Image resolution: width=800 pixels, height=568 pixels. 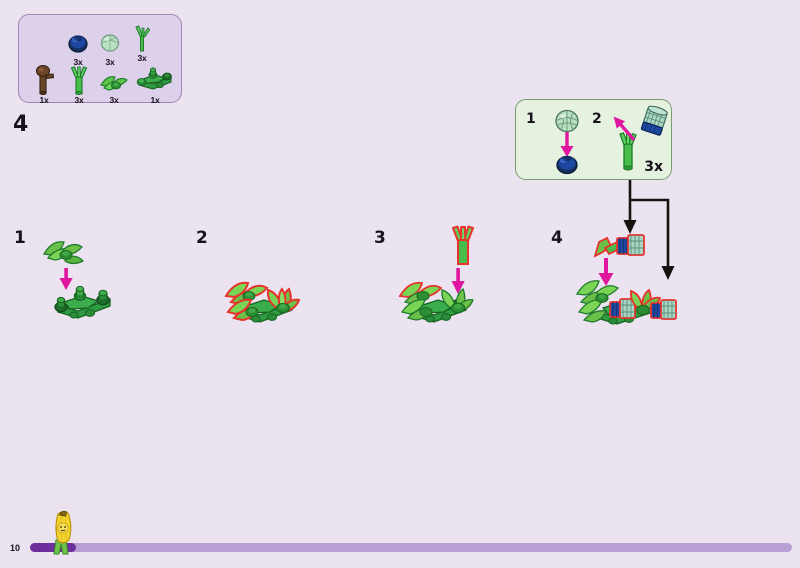 I want to click on part-round-dome-light-green: 3x, so click(x=110, y=46).